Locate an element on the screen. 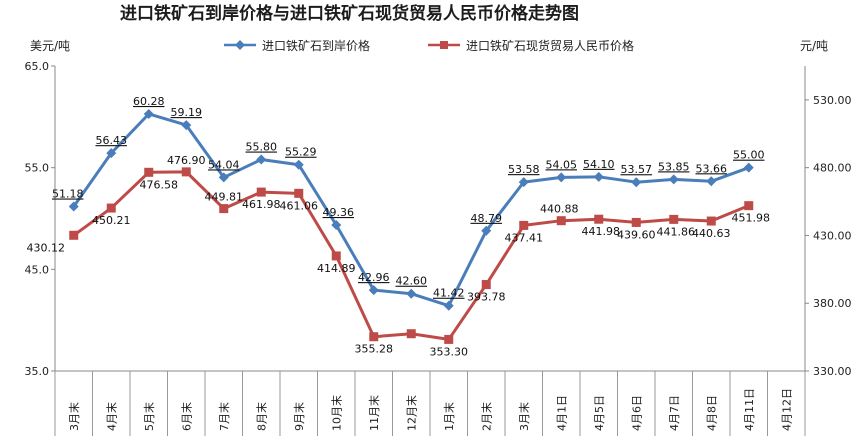 The height and width of the screenshot is (443, 857). data-label-series-2: 476.90 is located at coordinates (186, 160).